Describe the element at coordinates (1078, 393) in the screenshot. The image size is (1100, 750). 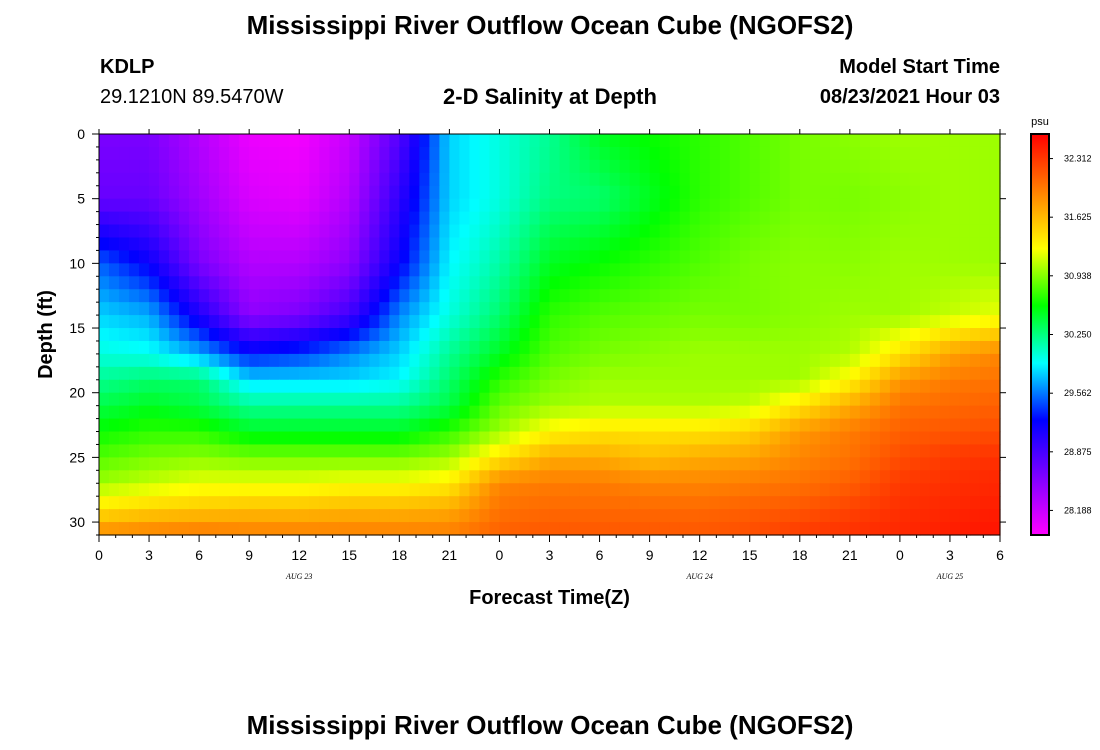
I see `colorbar-tick-label: 29.562` at that location.